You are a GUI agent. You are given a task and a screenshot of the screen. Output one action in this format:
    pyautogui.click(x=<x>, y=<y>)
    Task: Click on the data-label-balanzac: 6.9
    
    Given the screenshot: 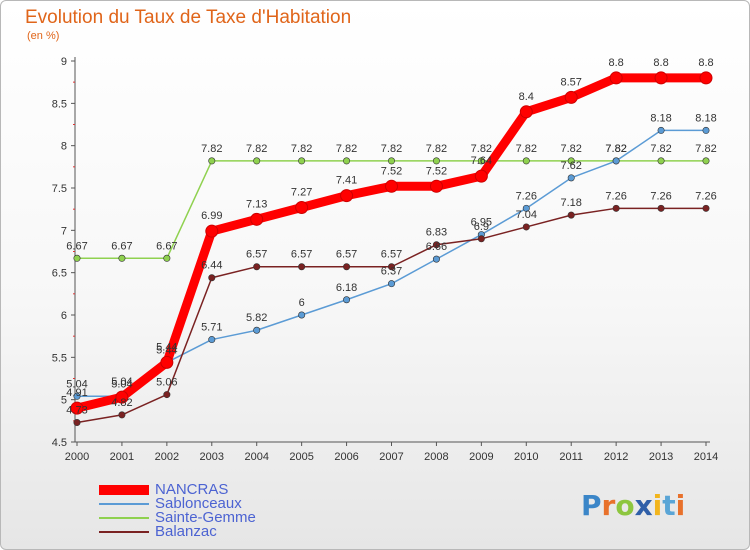 What is the action you would take?
    pyautogui.click(x=481, y=227)
    